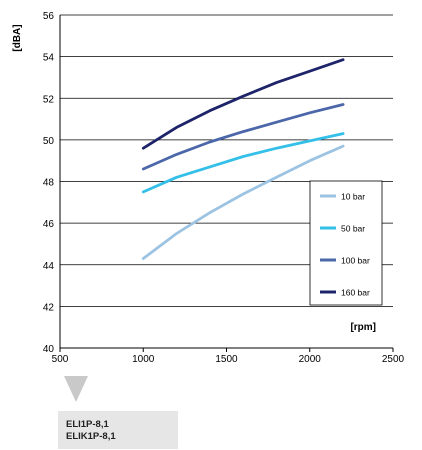 This screenshot has height=450, width=422. I want to click on series-line-10-bar, so click(243, 202).